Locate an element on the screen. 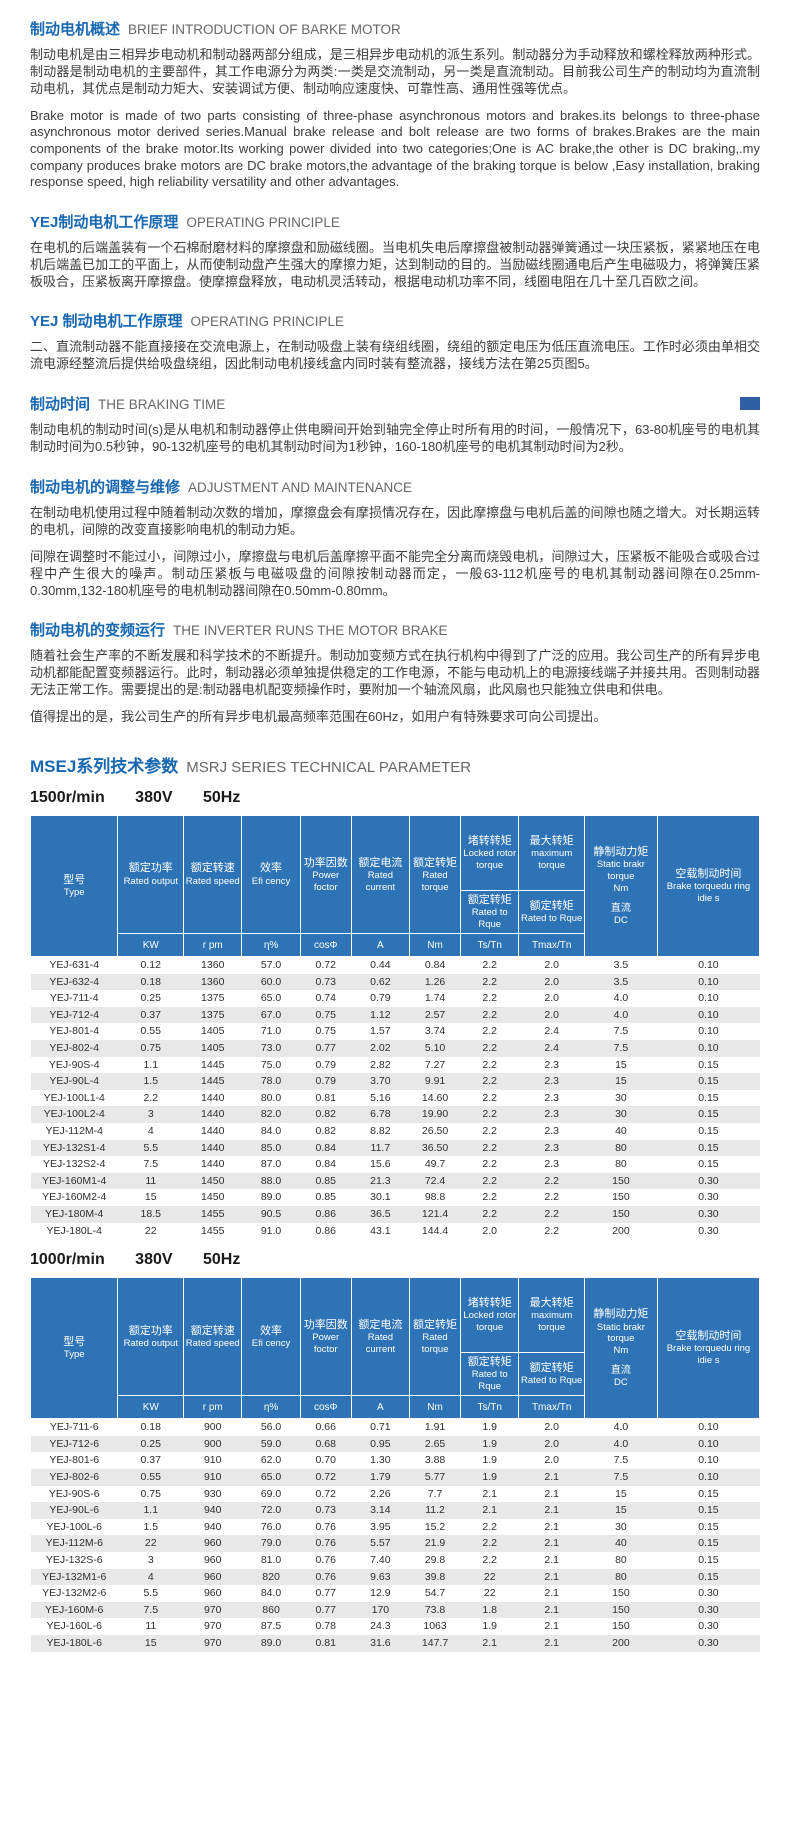  value-cell: 80.0 is located at coordinates (271, 1097).